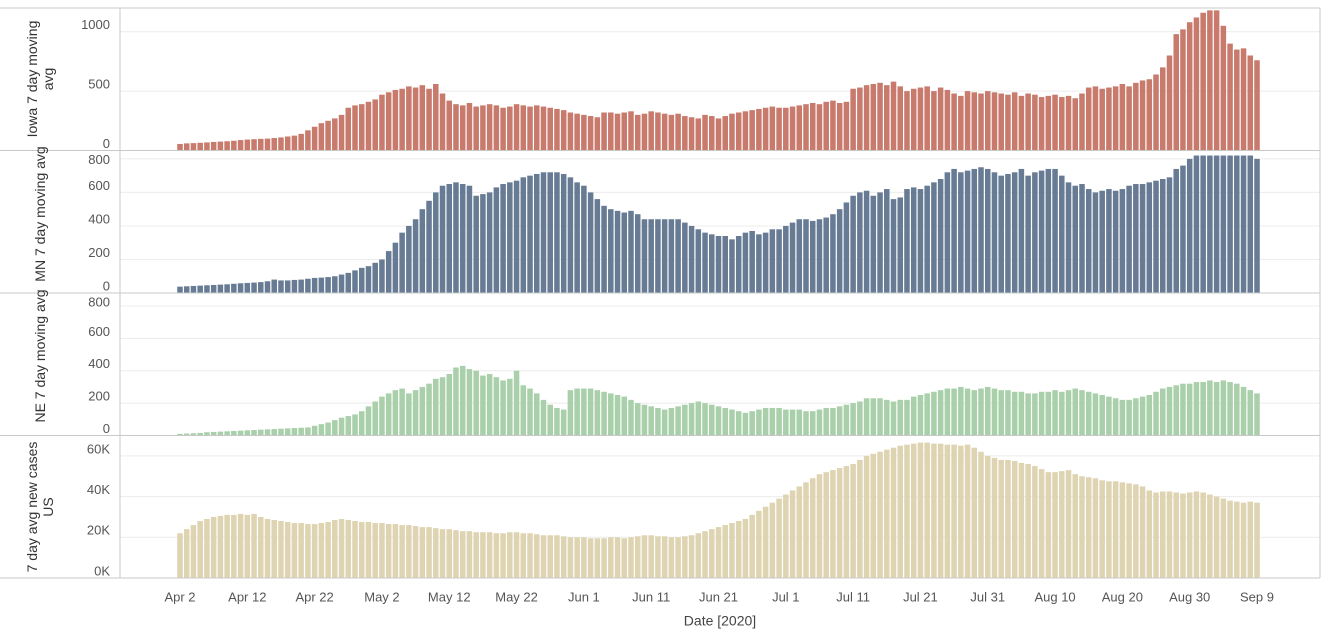  What do you see at coordinates (106, 285) in the screenshot?
I see `y-tick-label: 0` at bounding box center [106, 285].